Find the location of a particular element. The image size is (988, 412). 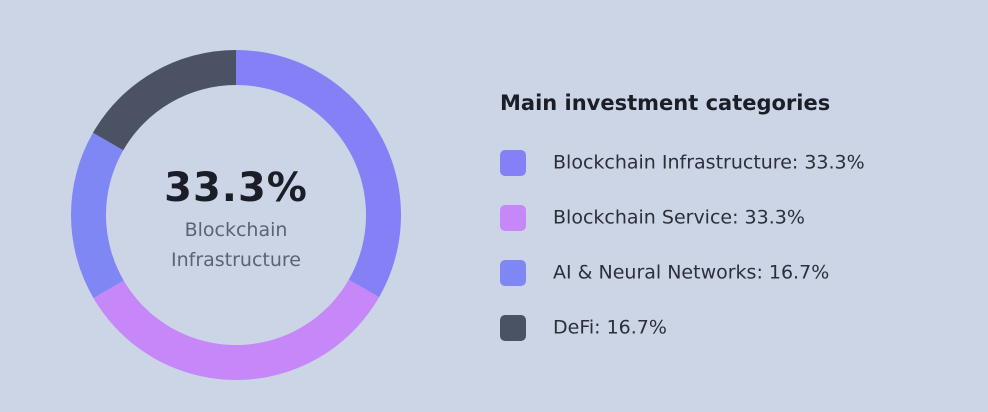

legend-label: AI & Neural Networks: 16.7% is located at coordinates (691, 273).